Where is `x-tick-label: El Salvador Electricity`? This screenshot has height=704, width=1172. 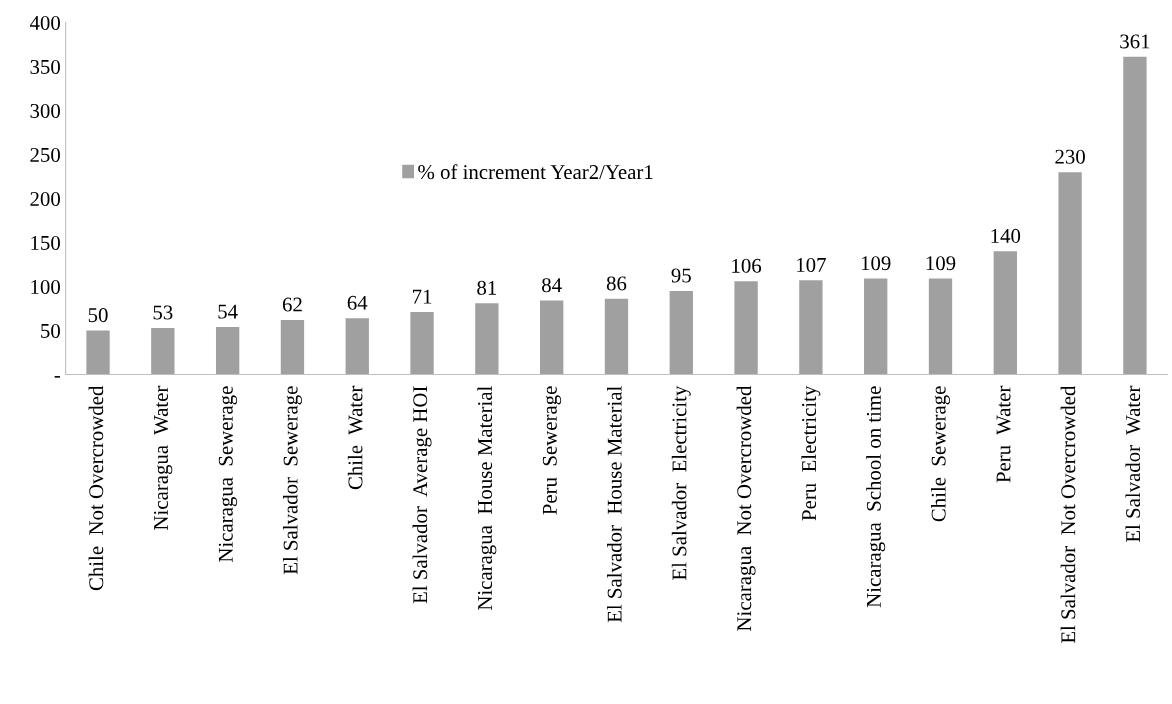 x-tick-label: El Salvador Electricity is located at coordinates (681, 482).